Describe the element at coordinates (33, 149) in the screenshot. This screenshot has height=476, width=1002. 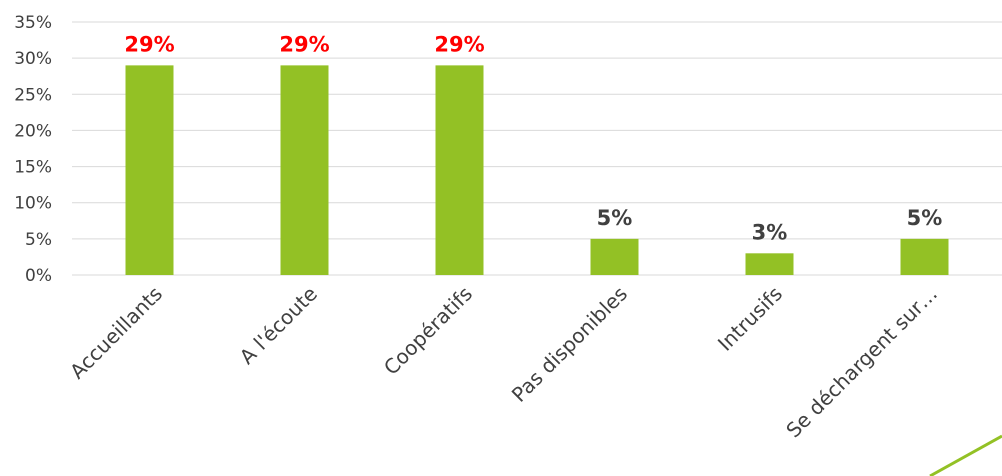
I see `y-axis-tick-labels: 0% 5% 10% 15% 20% 25% 30% 35%` at that location.